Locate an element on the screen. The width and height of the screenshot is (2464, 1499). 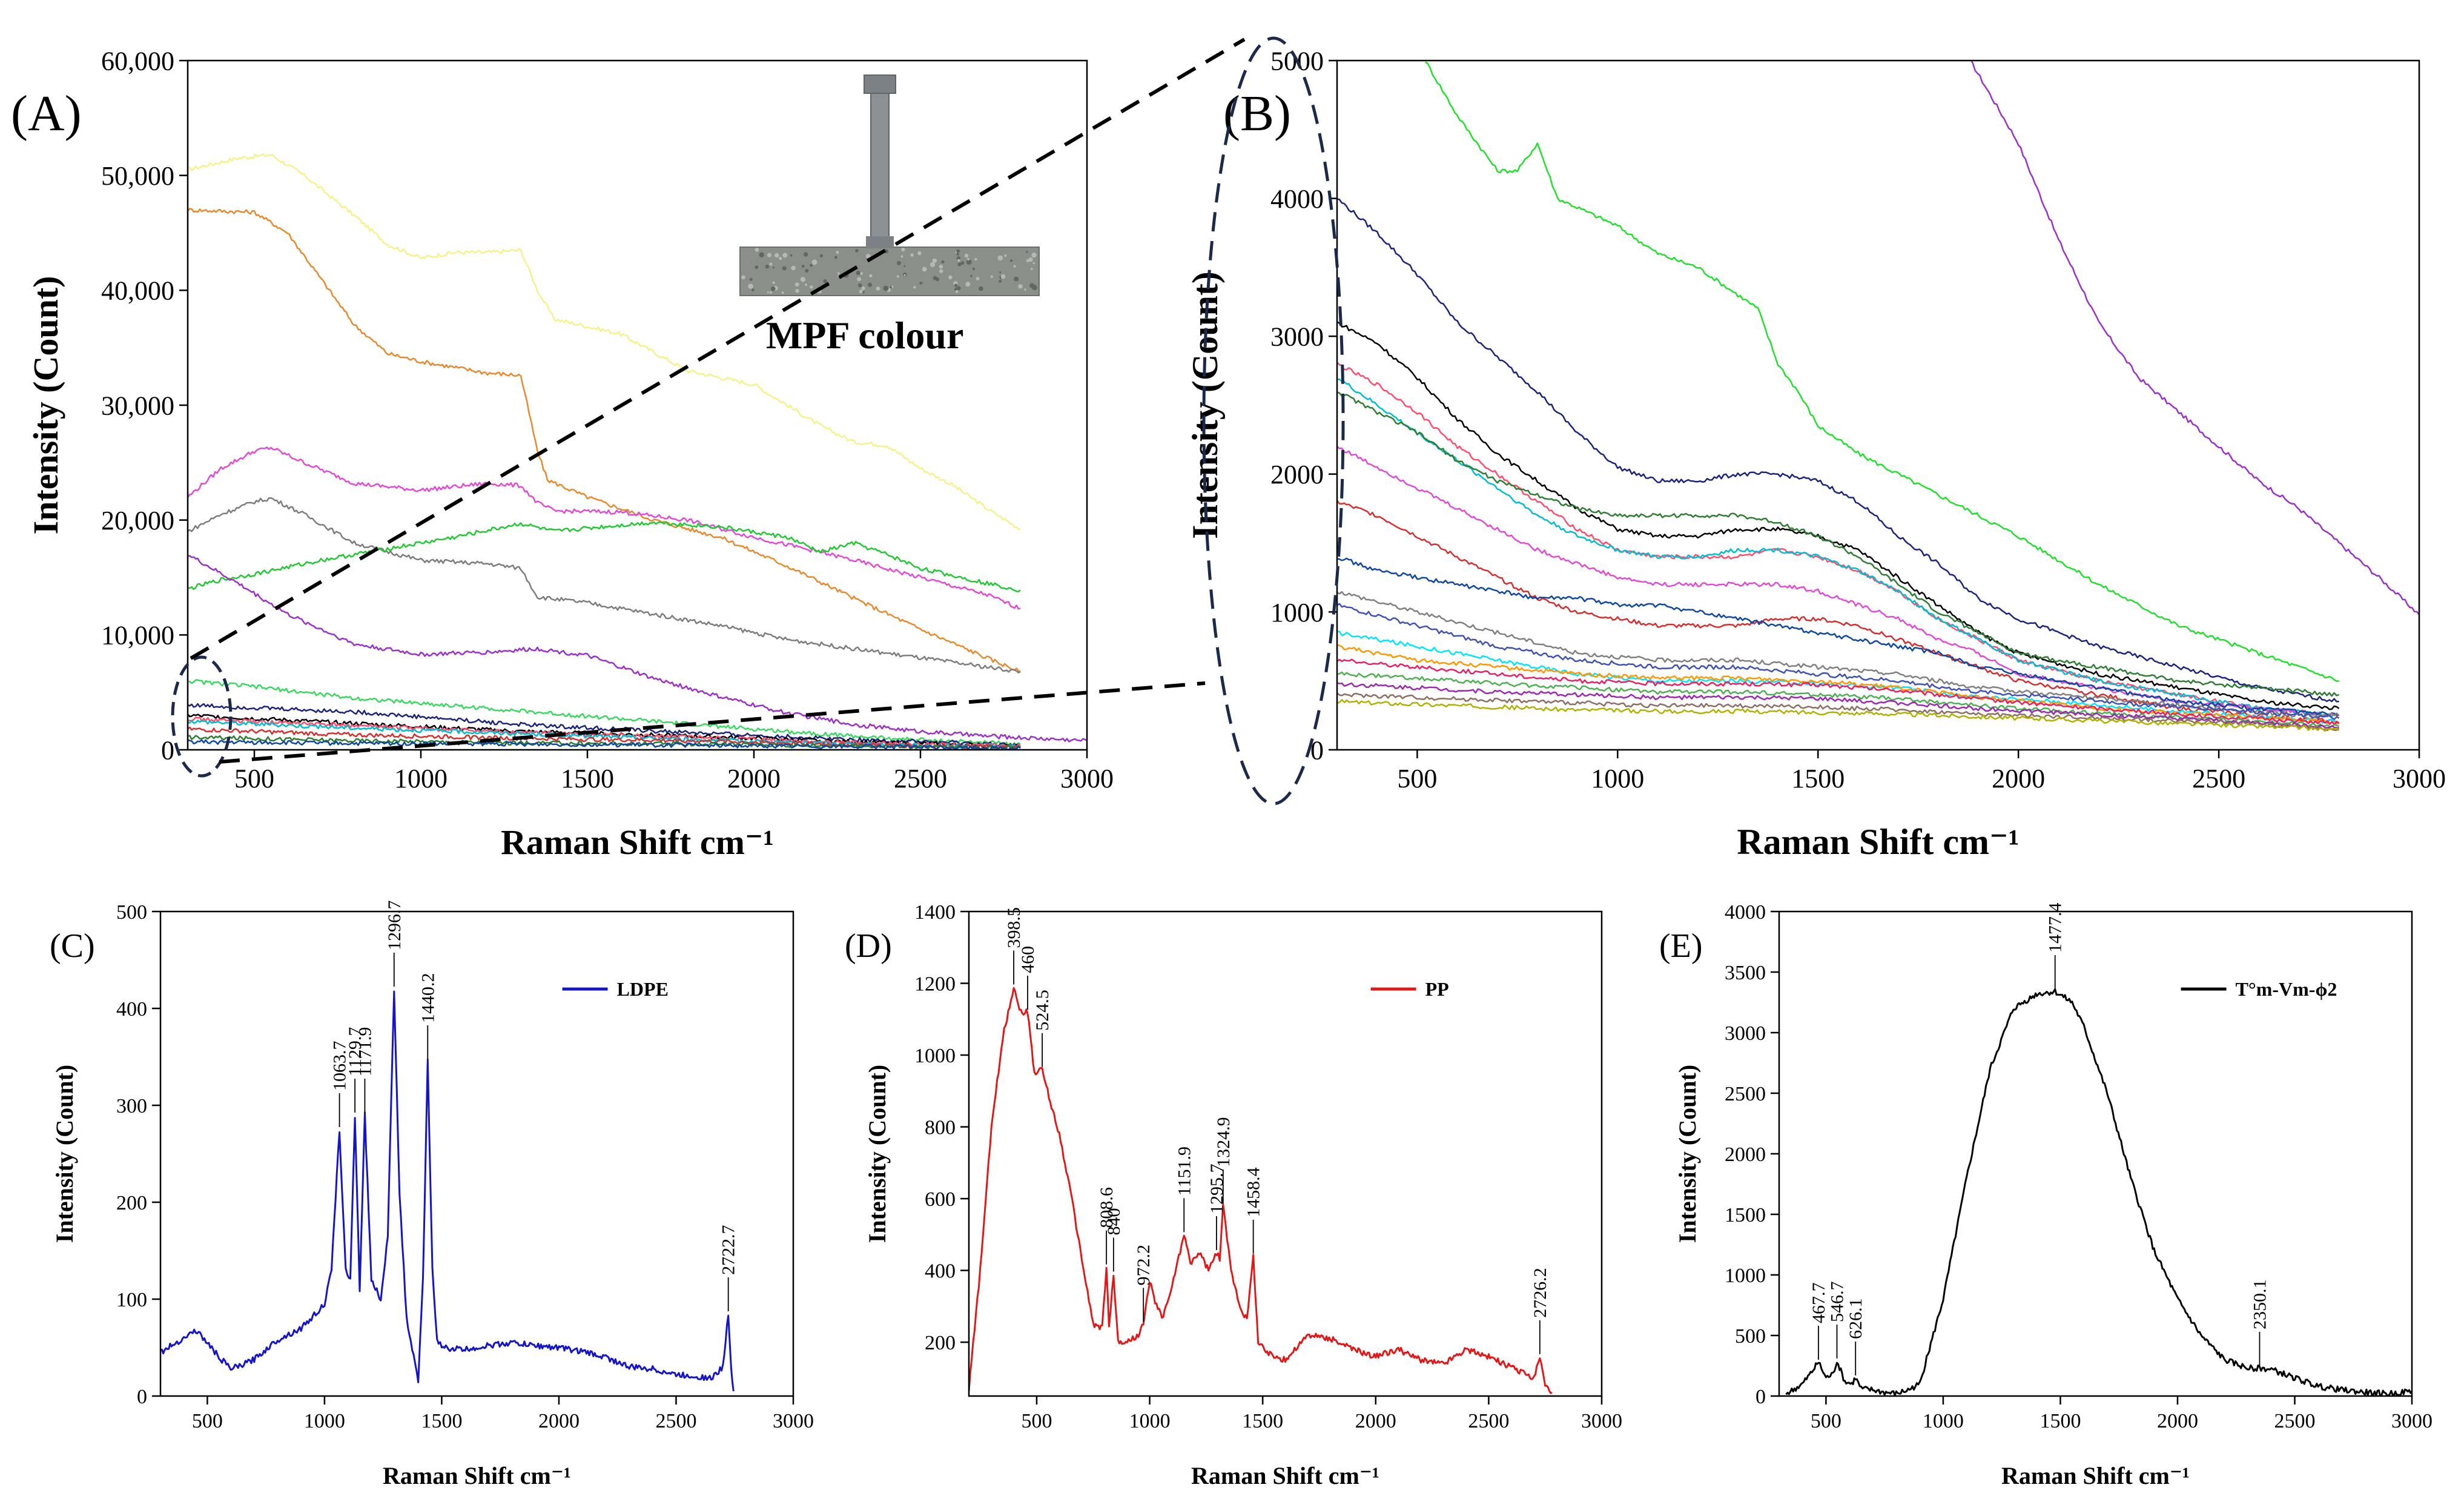
y-tick-label: 400 is located at coordinates (940, 1271).